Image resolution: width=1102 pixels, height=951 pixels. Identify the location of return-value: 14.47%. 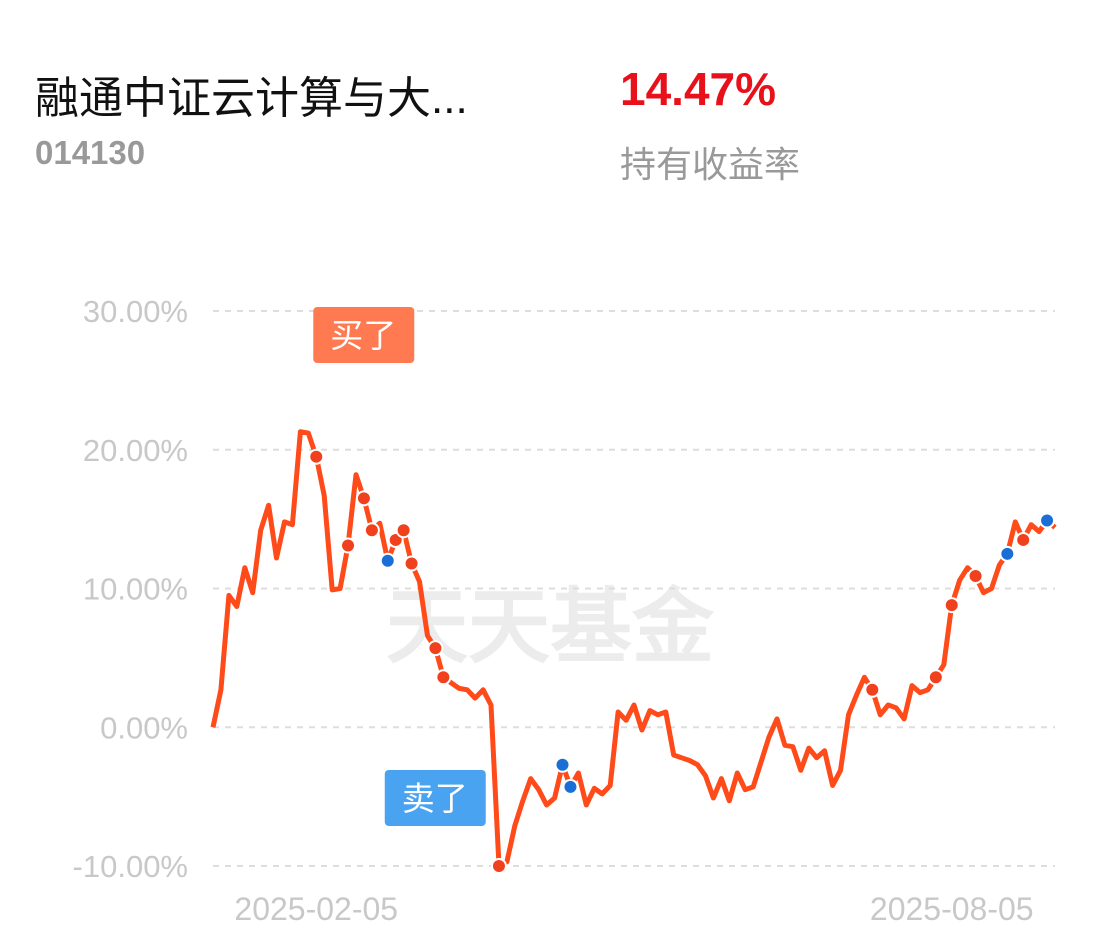
(698, 89).